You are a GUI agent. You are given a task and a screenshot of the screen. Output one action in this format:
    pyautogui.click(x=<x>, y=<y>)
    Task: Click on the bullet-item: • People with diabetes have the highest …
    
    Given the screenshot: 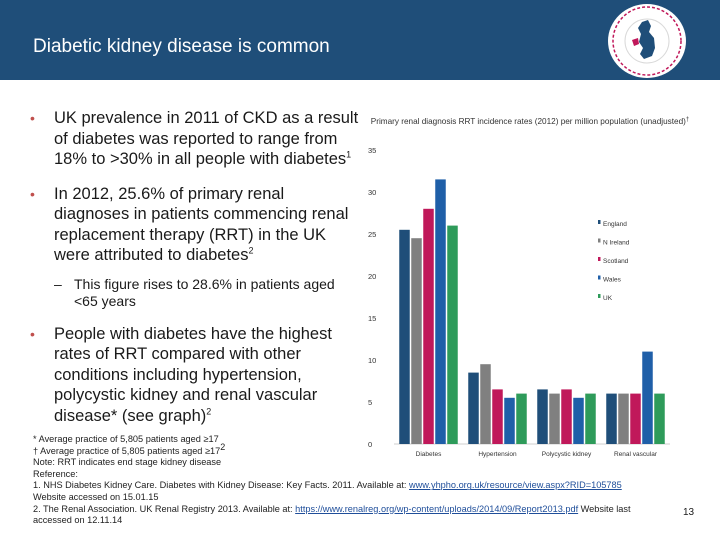 What is the action you would take?
    pyautogui.click(x=195, y=375)
    